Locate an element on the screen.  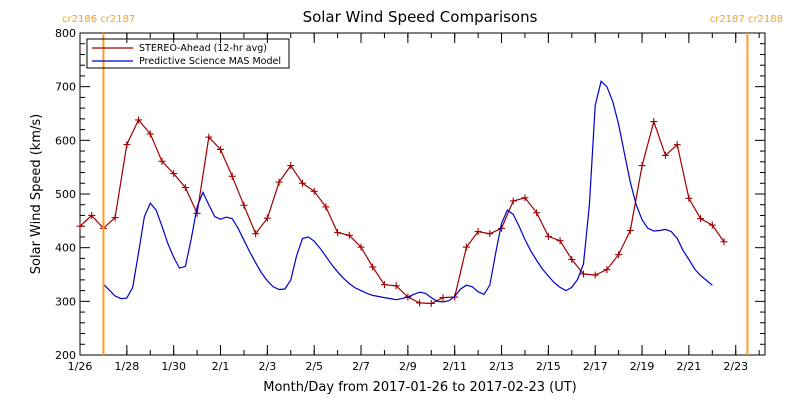
x-tick-label: 1/28 is located at coordinates (126, 366).